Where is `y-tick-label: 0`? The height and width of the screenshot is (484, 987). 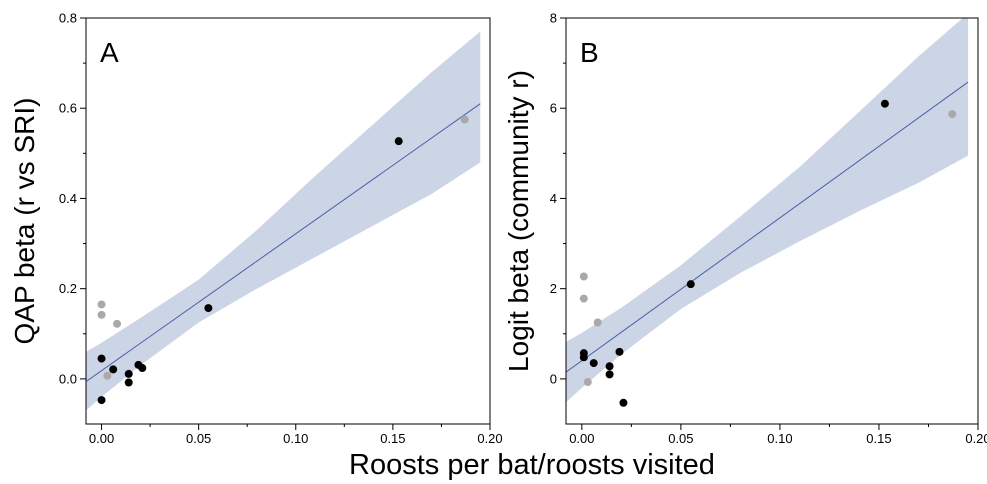 y-tick-label: 0 is located at coordinates (553, 378).